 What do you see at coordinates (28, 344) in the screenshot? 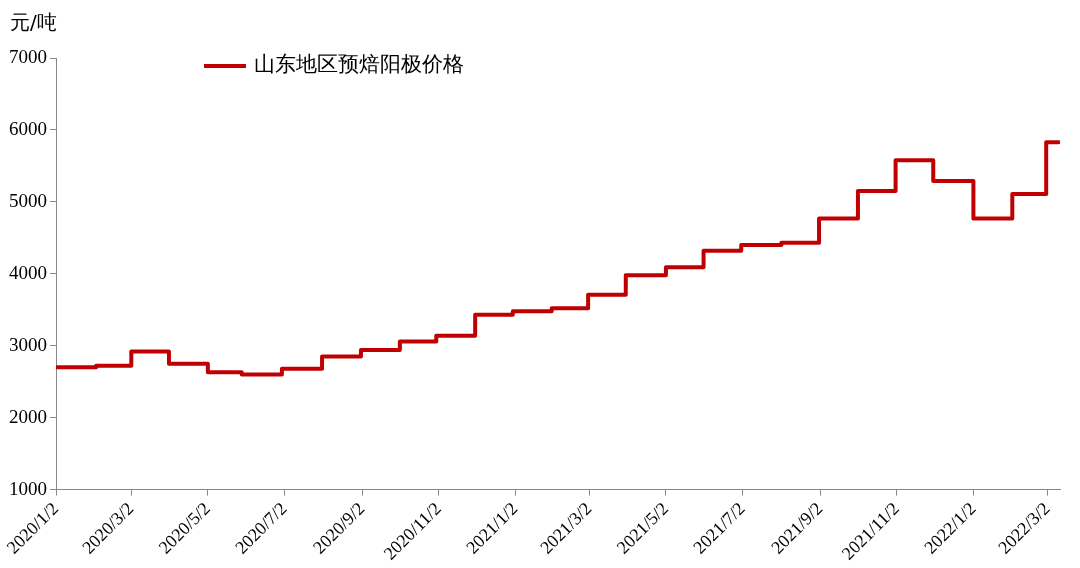
I see `y-tick-label: 3000` at bounding box center [28, 344].